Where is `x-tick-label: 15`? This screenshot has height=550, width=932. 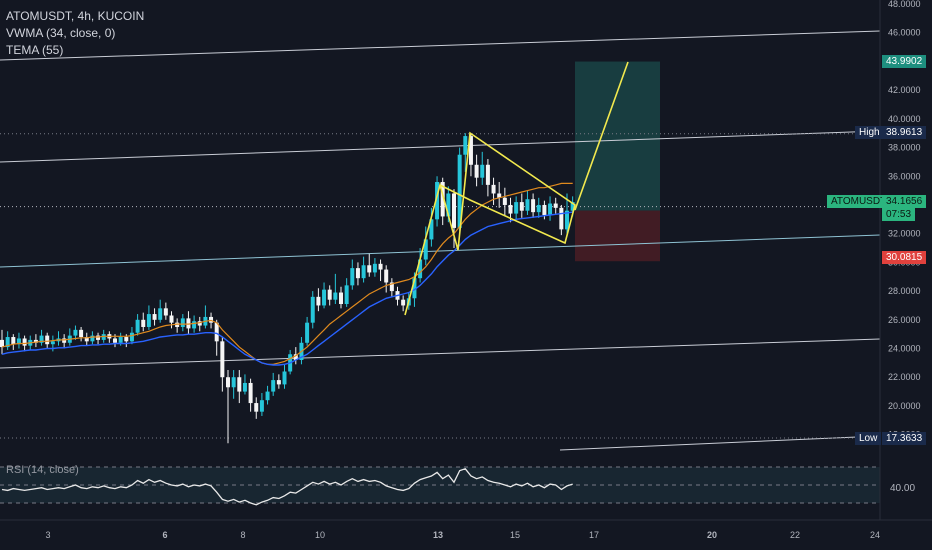 x-tick-label: 15 is located at coordinates (515, 535).